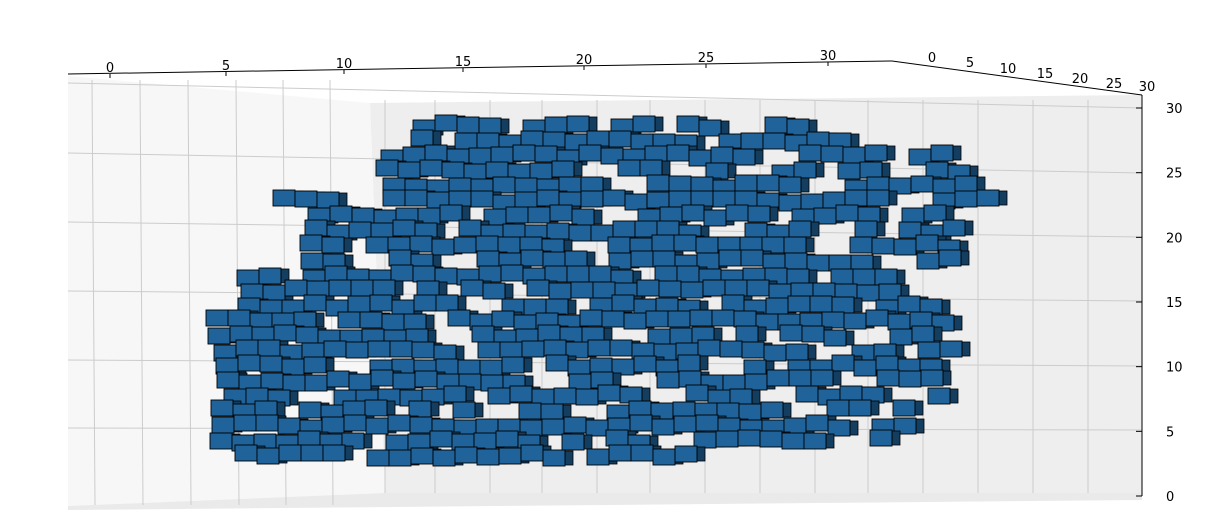 This screenshot has height=530, width=1228. I want to click on y-tick-label: 15, so click(1045, 74).